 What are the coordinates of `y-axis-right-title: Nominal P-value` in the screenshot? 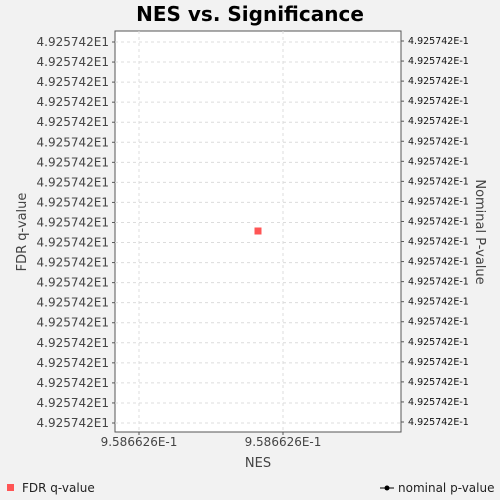 It's located at (479, 231).